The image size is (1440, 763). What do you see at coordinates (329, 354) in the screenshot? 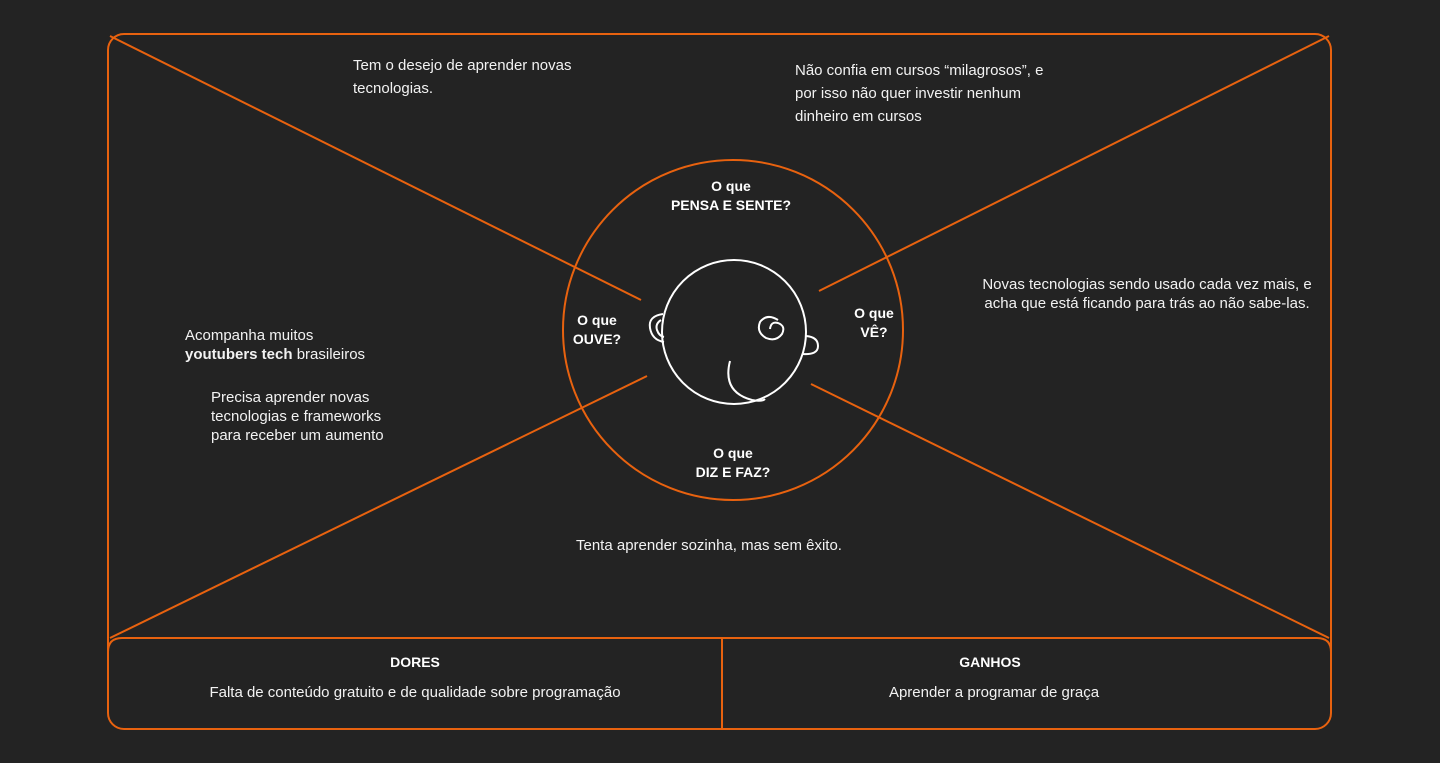
I see `hear-note-1-rest: brasileiros` at bounding box center [329, 354].